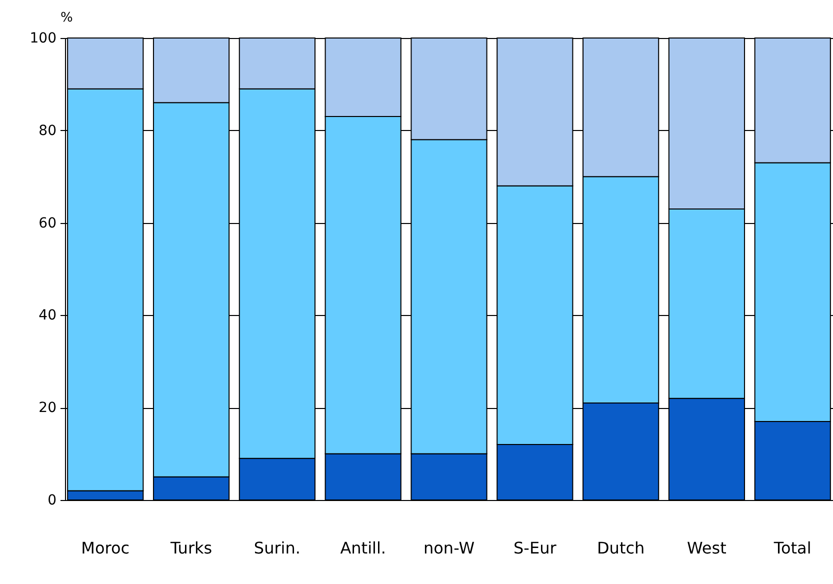 This screenshot has width=833, height=584. Describe the element at coordinates (52, 500) in the screenshot. I see `y-tick-label: 0` at that location.